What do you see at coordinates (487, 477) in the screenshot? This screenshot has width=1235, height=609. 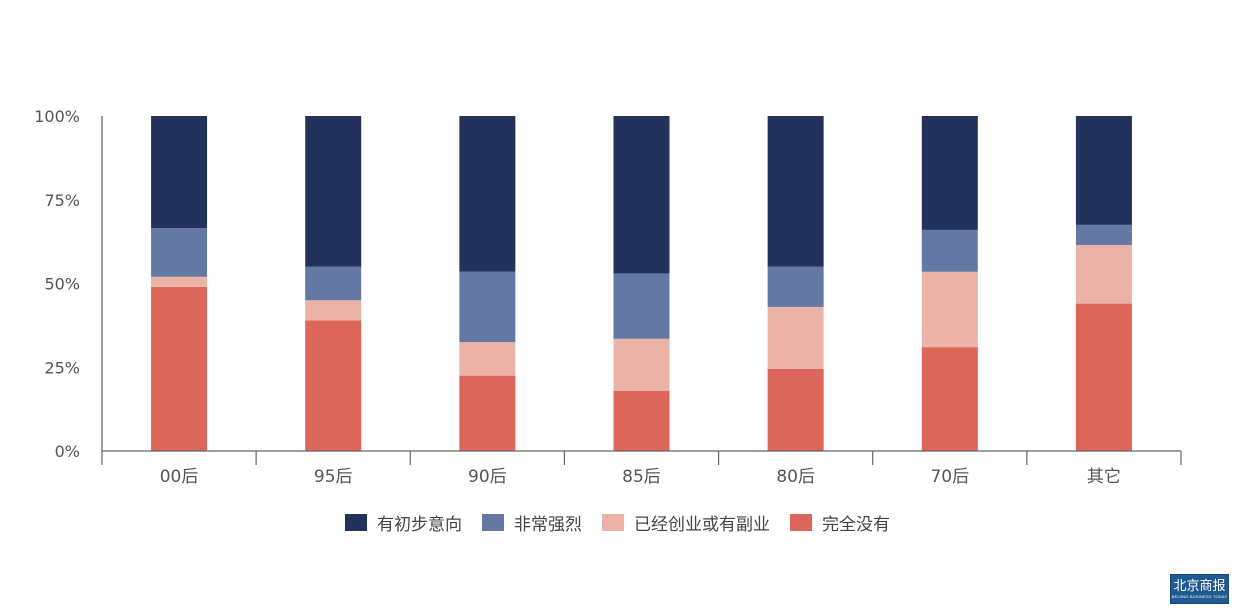 I see `x-category-label: 90后` at bounding box center [487, 477].